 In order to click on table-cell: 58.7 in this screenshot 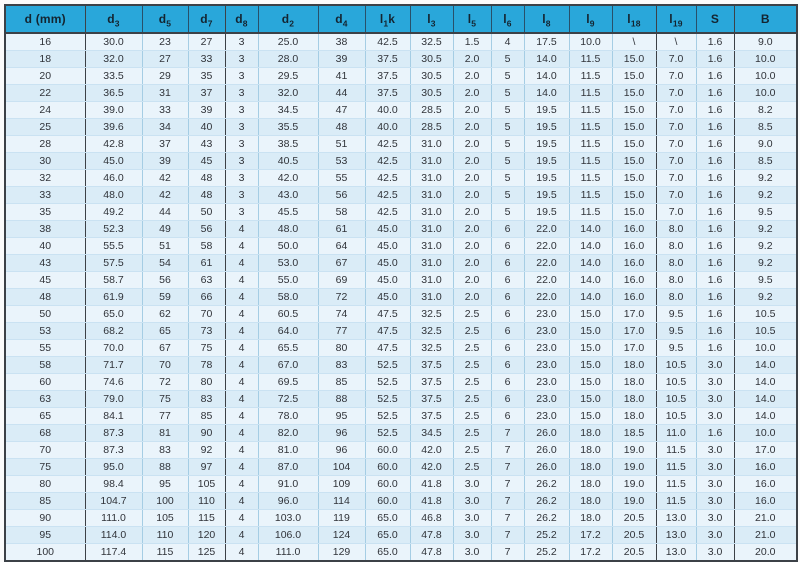, I will do `click(114, 280)`.